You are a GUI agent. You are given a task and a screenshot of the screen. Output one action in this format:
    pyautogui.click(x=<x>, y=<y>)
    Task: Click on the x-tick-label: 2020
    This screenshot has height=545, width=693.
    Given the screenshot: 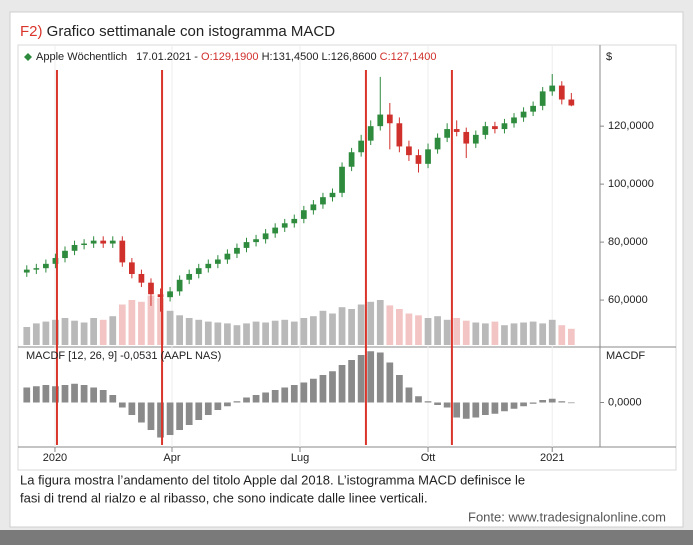 What is the action you would take?
    pyautogui.click(x=55, y=458)
    